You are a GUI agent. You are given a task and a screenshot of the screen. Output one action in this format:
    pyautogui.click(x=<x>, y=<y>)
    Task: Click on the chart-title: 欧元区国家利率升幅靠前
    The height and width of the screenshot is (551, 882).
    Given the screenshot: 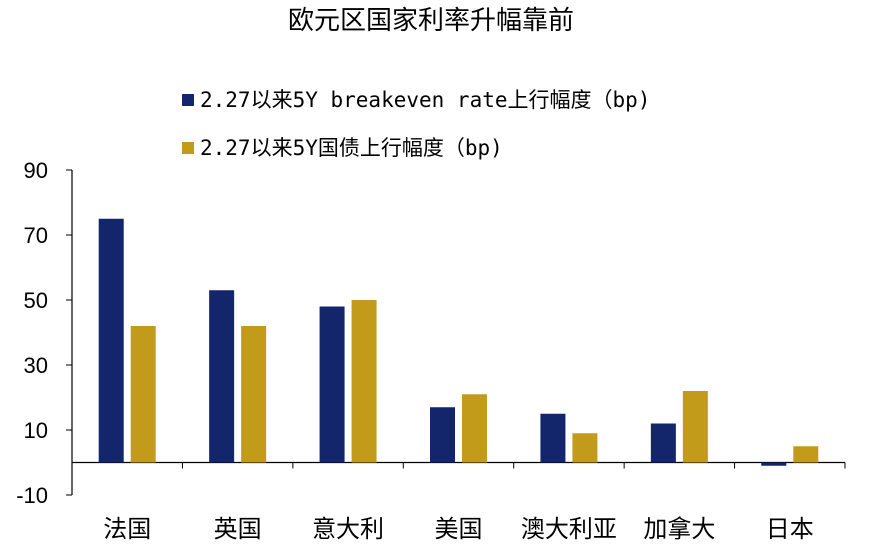 What is the action you would take?
    pyautogui.click(x=431, y=21)
    